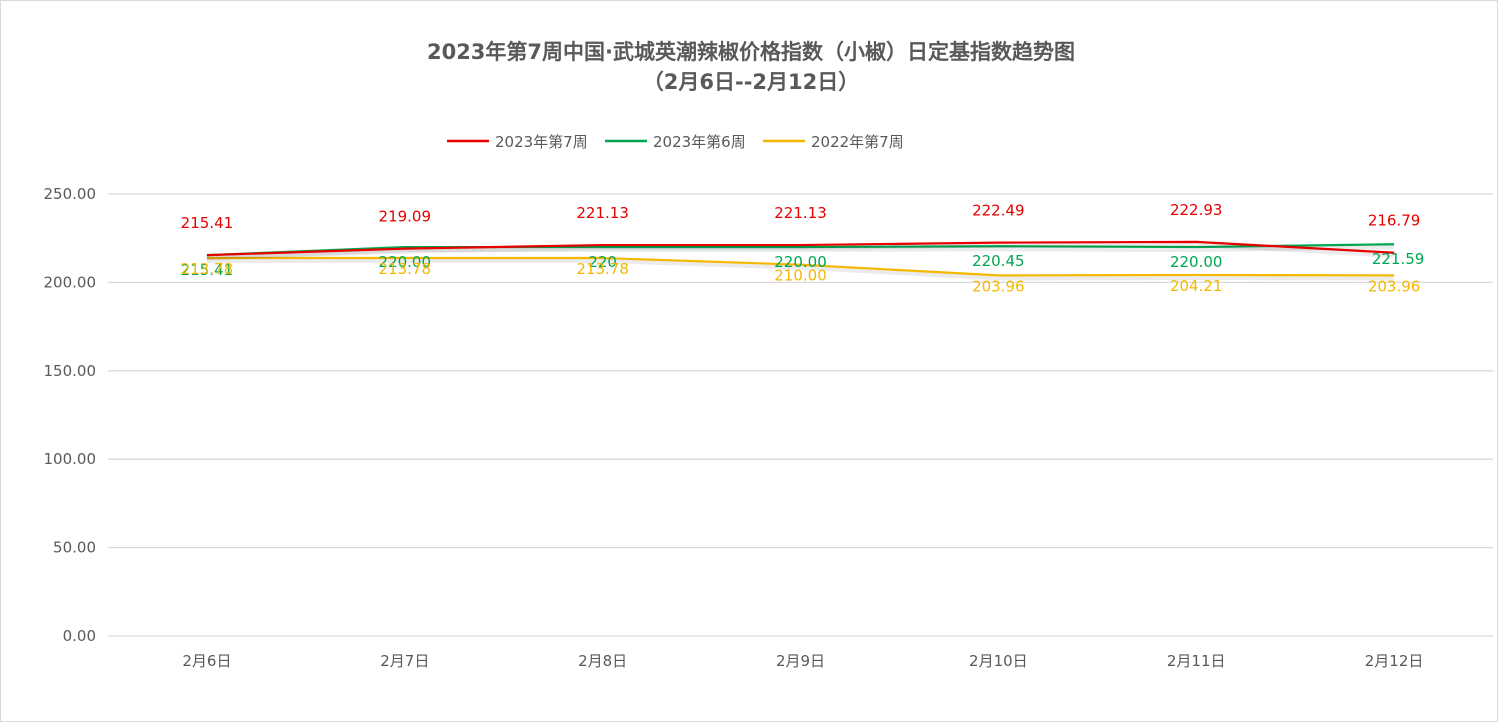  I want to click on legend-entry: 2023年第6周, so click(699, 142).